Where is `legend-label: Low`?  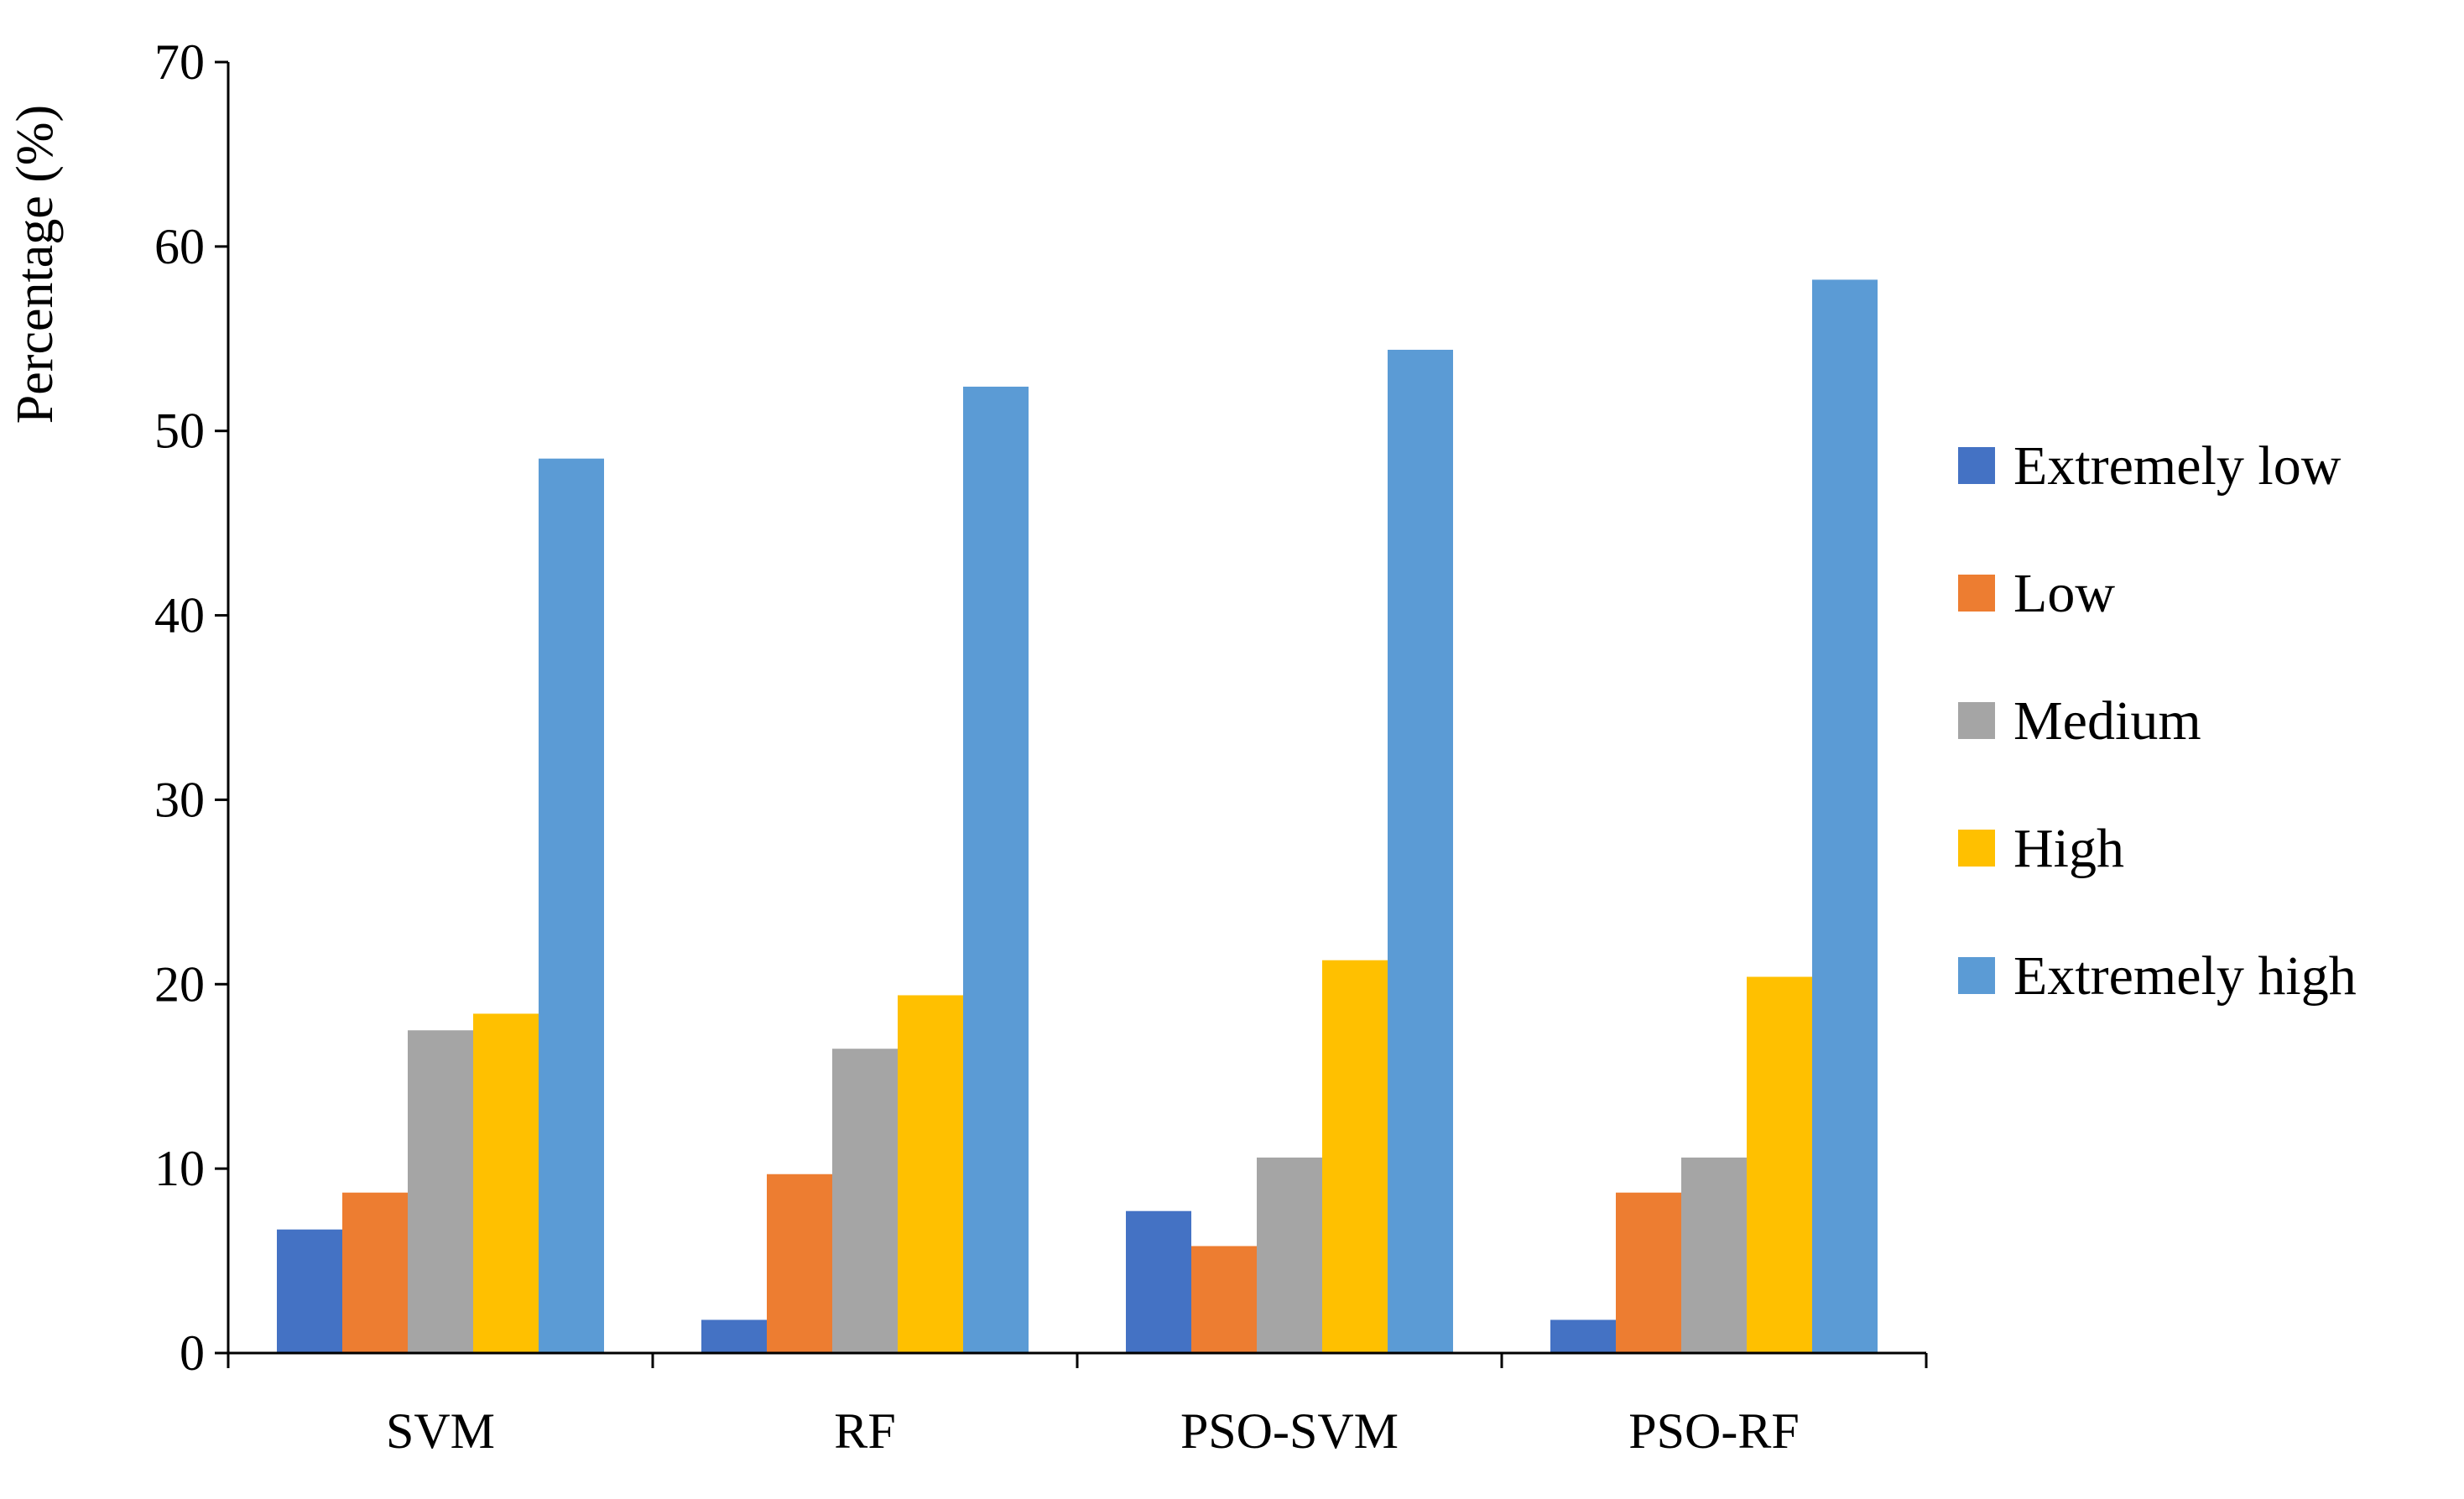 legend-label: Low is located at coordinates (2064, 593).